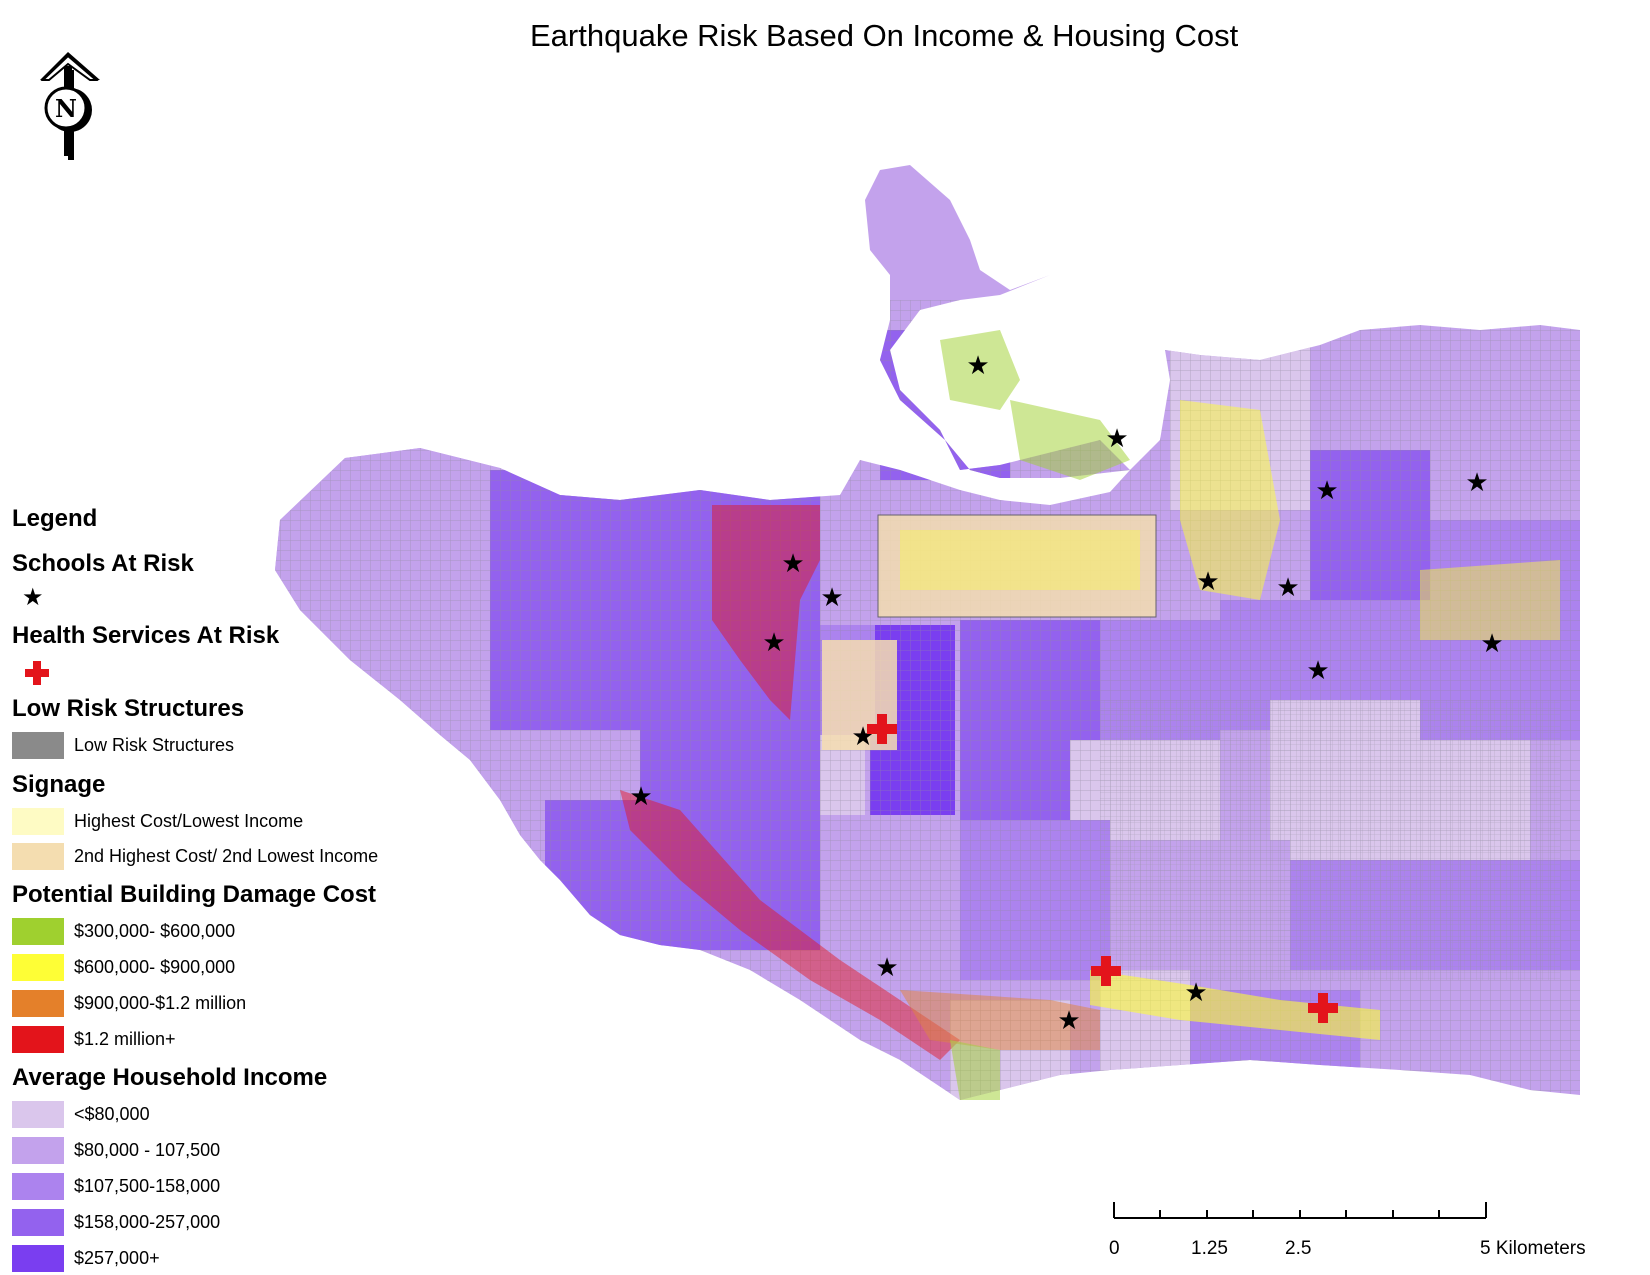  I want to click on legend-section-title: Signage, so click(59, 784).